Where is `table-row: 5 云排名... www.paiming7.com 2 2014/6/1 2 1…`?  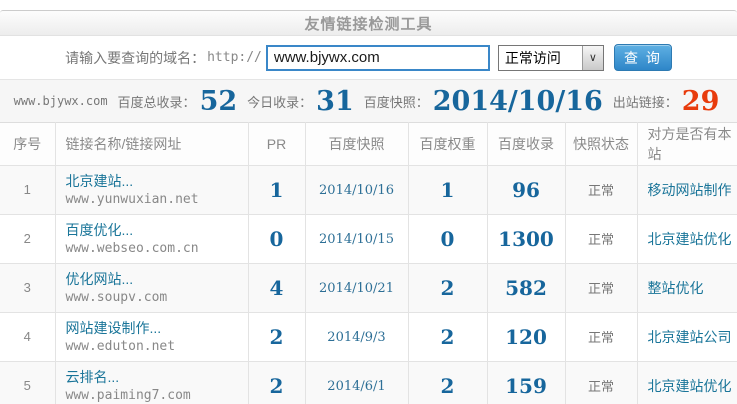
table-row: 5 云排名... www.paiming7.com 2 2014/6/1 2 1… is located at coordinates (368, 382).